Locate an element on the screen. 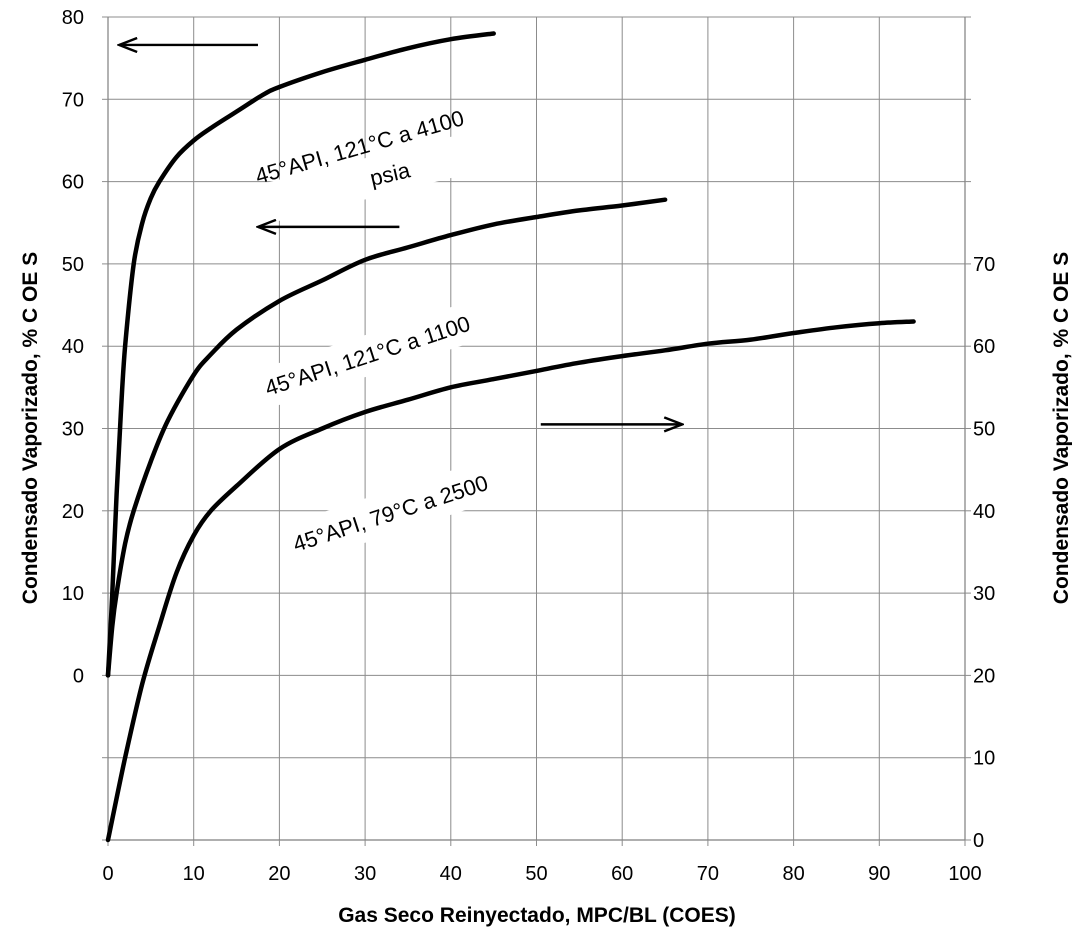 The image size is (1072, 939). y-right-tick-label: 70 is located at coordinates (984, 265).